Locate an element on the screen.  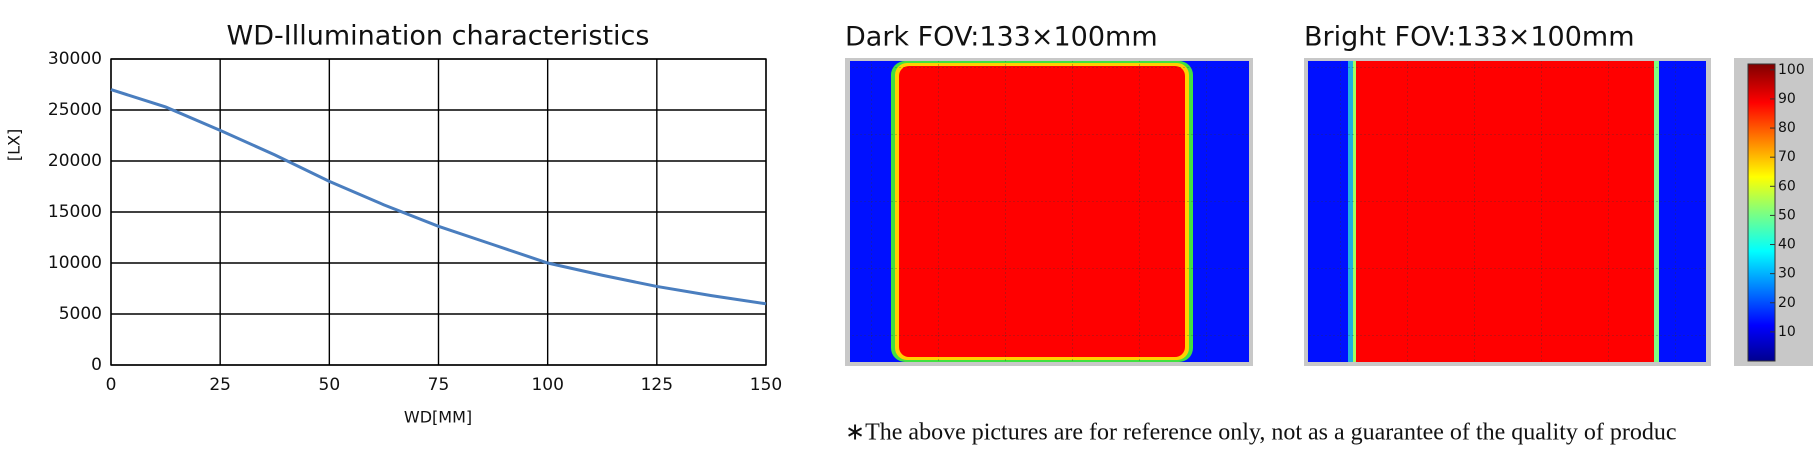
x-axis-label: WD[MM] is located at coordinates (438, 417).